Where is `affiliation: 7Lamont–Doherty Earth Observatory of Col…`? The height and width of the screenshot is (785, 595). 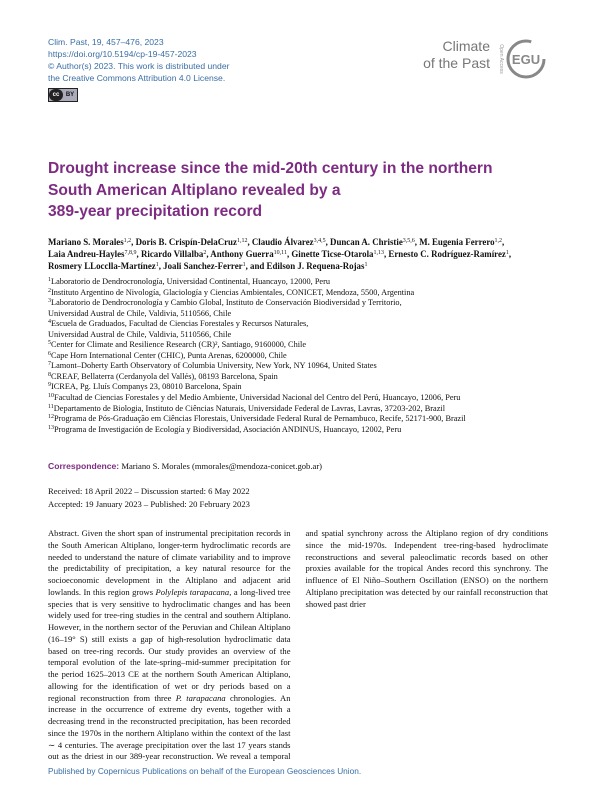
affiliation: 7Lamont–Doherty Earth Observatory of Col… is located at coordinates (303, 366).